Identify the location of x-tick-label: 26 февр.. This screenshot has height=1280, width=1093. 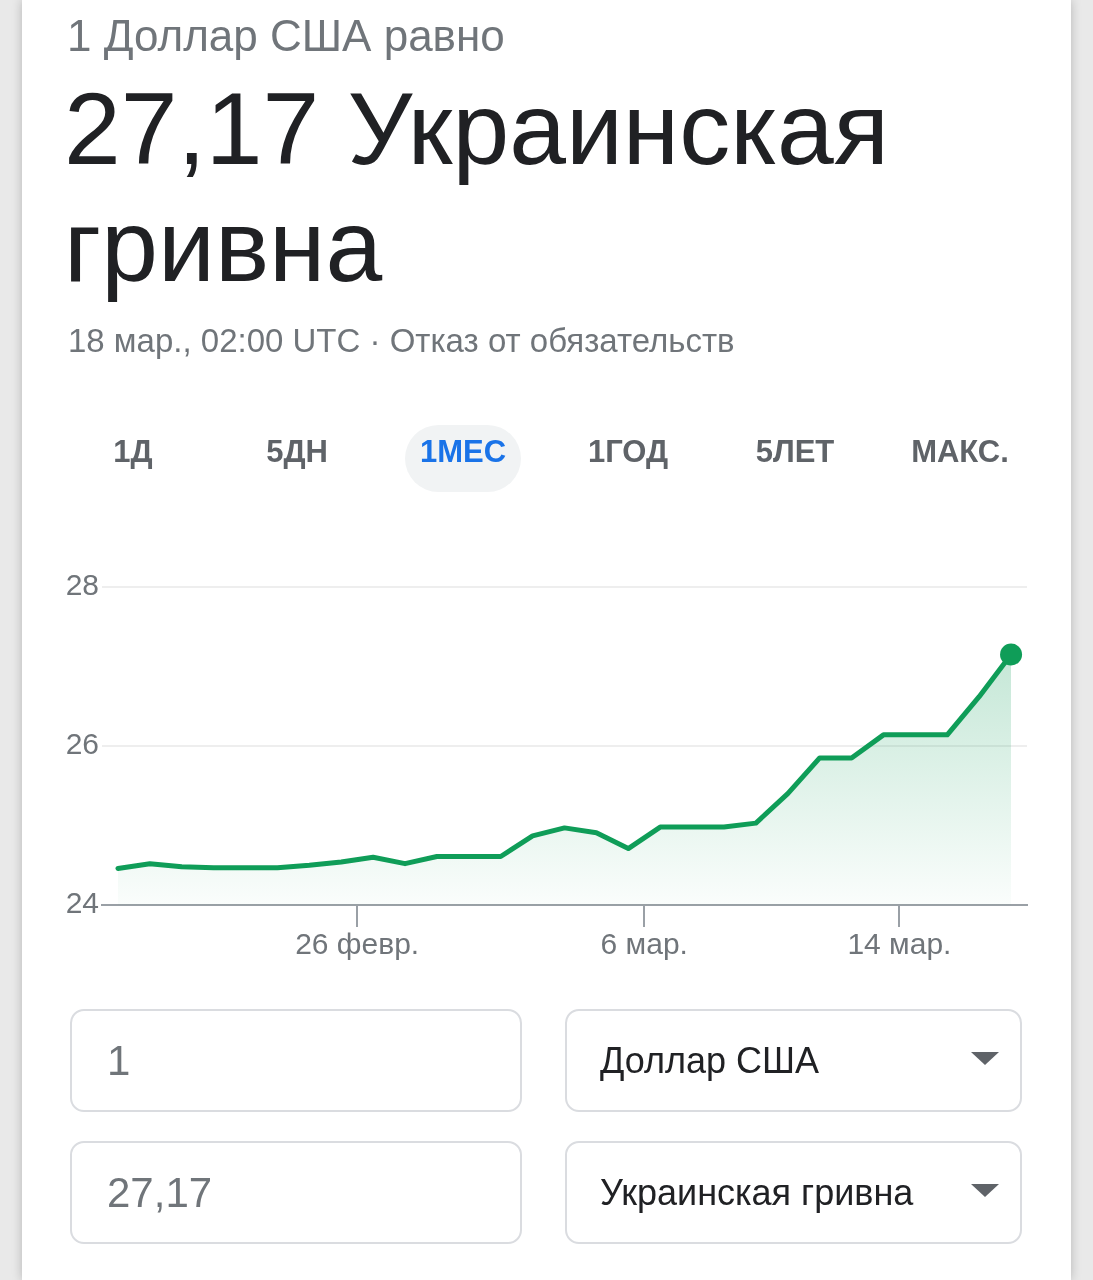
(357, 944).